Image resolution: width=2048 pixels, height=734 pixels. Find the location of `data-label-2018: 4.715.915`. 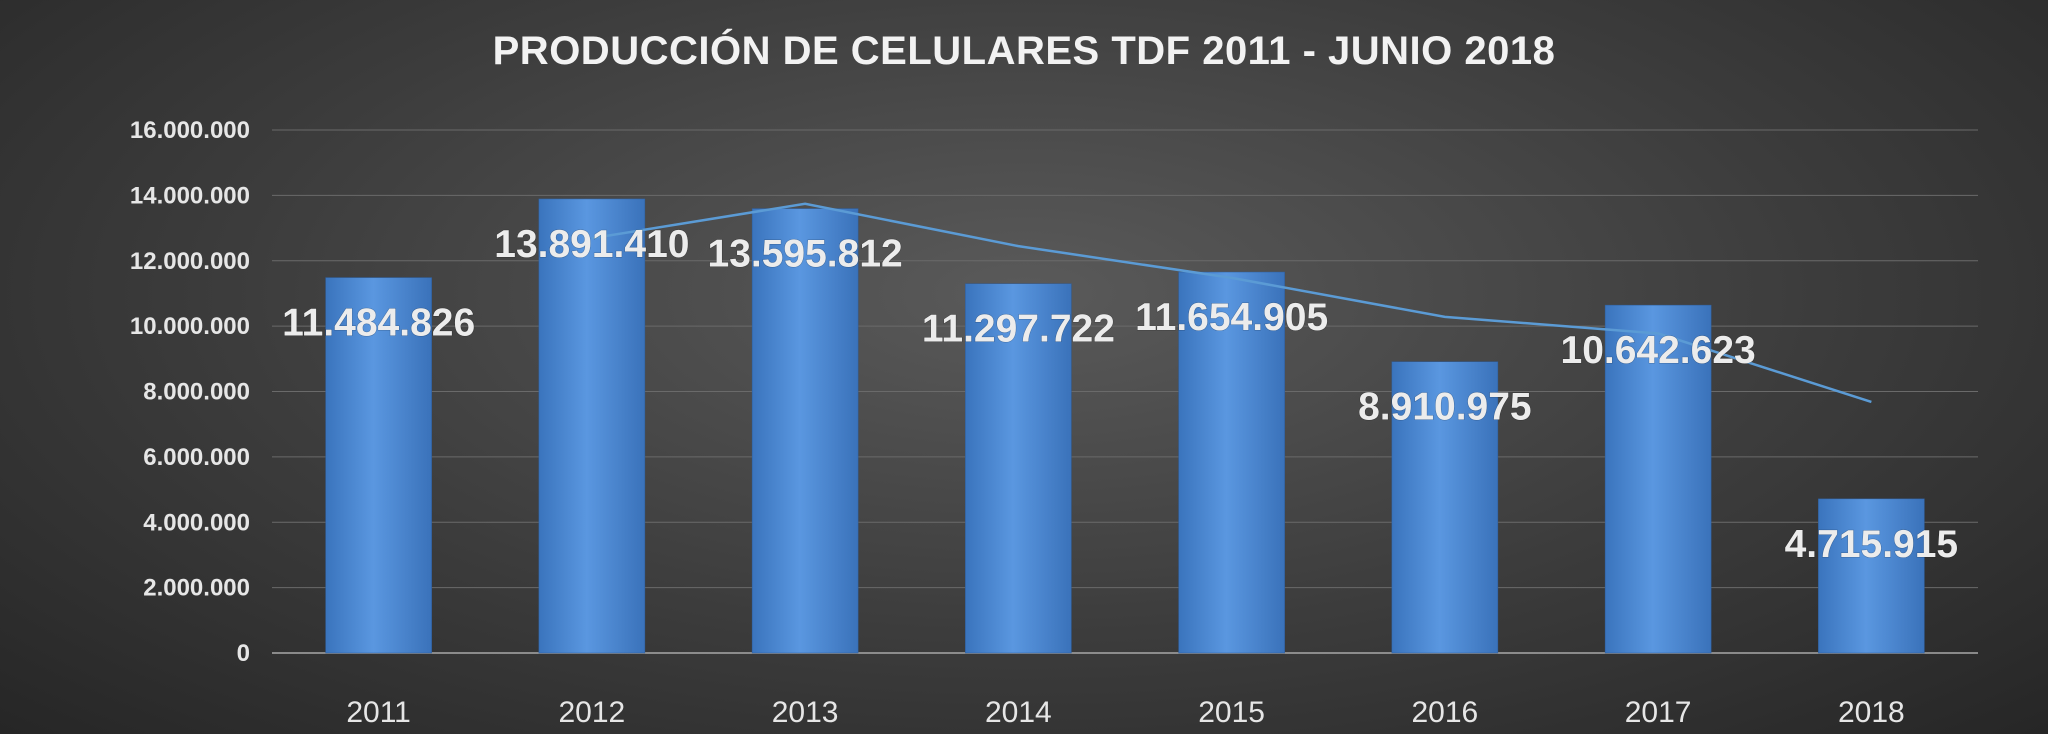

data-label-2018: 4.715.915 is located at coordinates (1872, 544).